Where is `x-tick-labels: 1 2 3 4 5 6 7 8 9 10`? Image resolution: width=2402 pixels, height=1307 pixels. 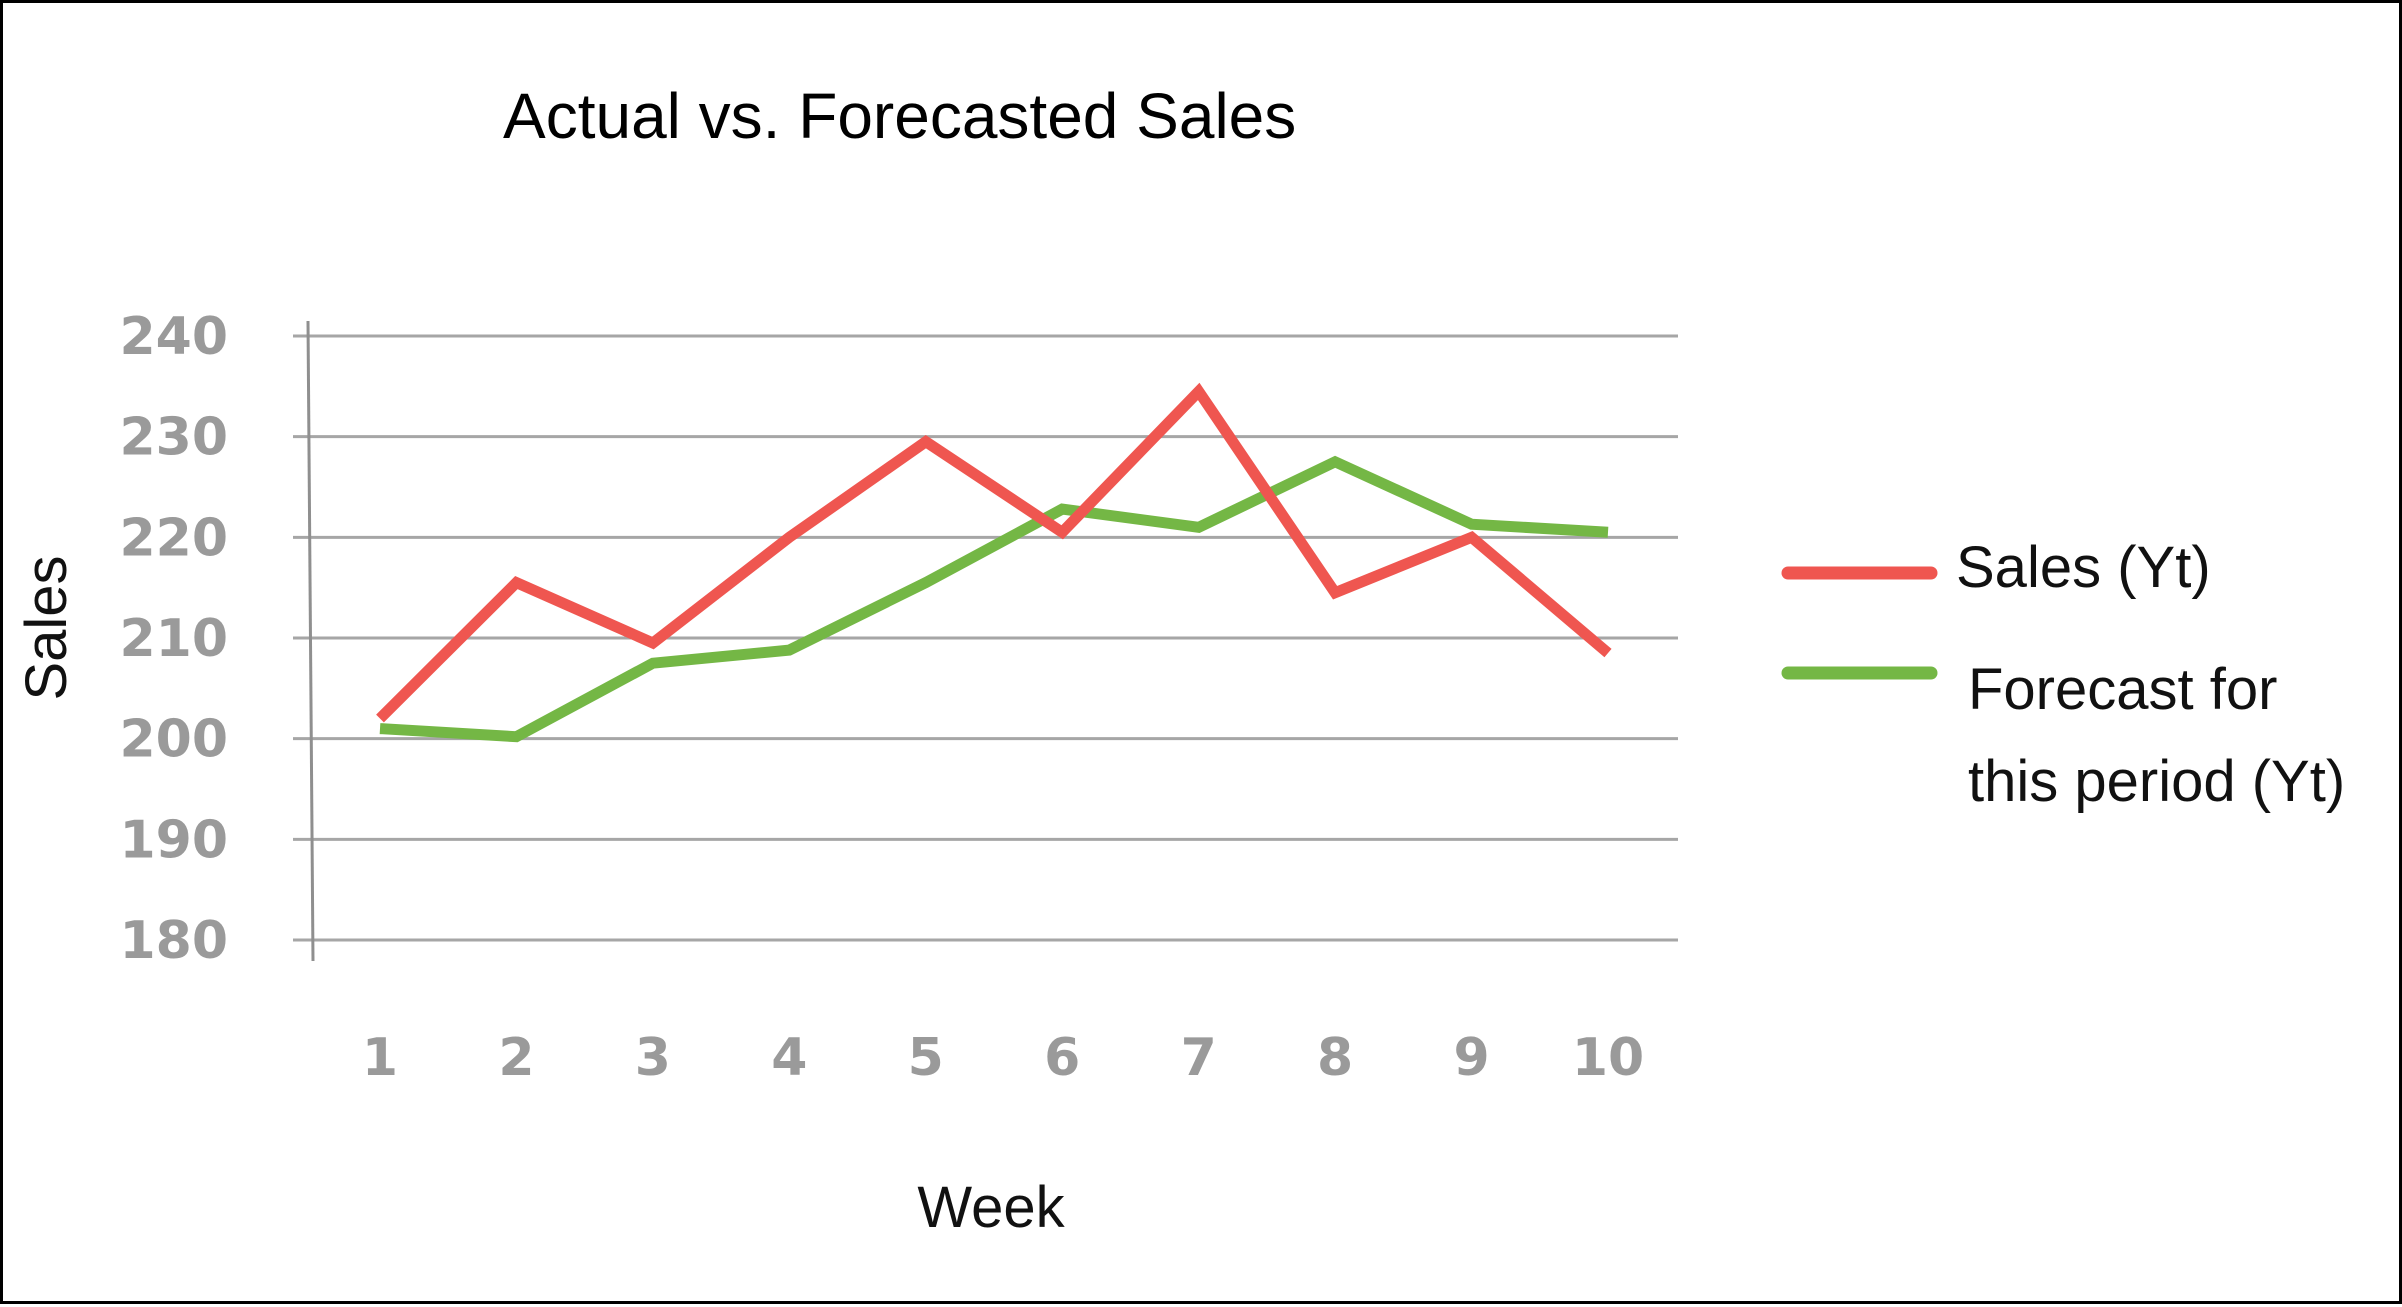 x-tick-labels: 1 2 3 4 5 6 7 8 9 10 is located at coordinates (1003, 1058).